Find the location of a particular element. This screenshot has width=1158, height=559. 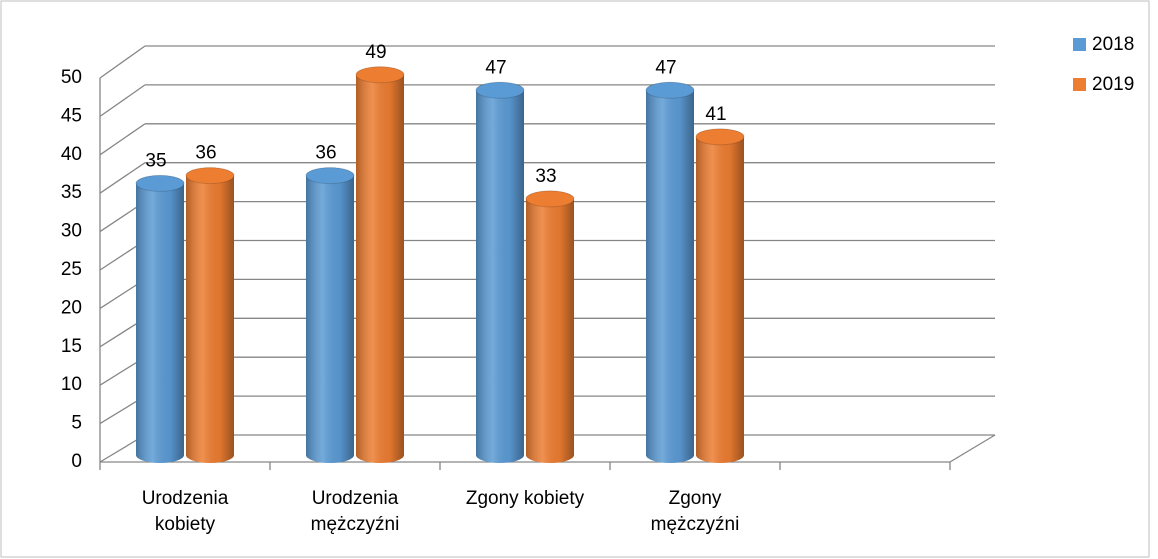

y-tick-label: 50 is located at coordinates (71, 77).